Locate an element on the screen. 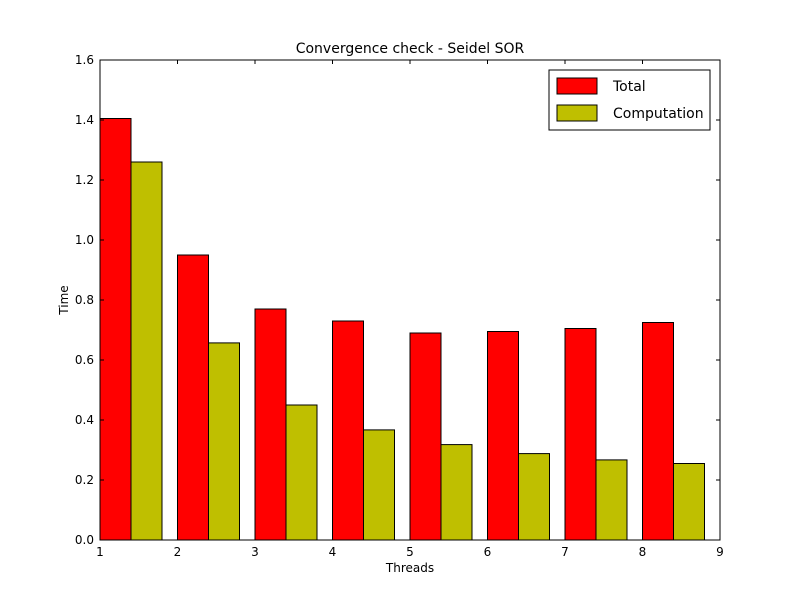  legend-label-computation: Computation is located at coordinates (658, 114).